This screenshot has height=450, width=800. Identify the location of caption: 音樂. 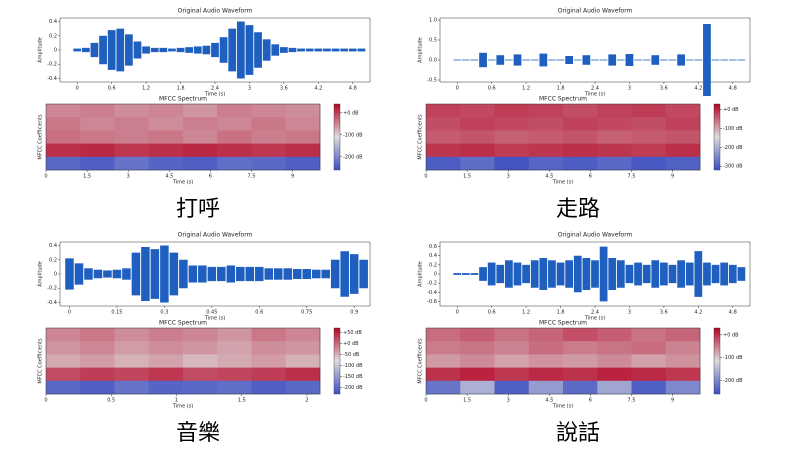
(198, 433).